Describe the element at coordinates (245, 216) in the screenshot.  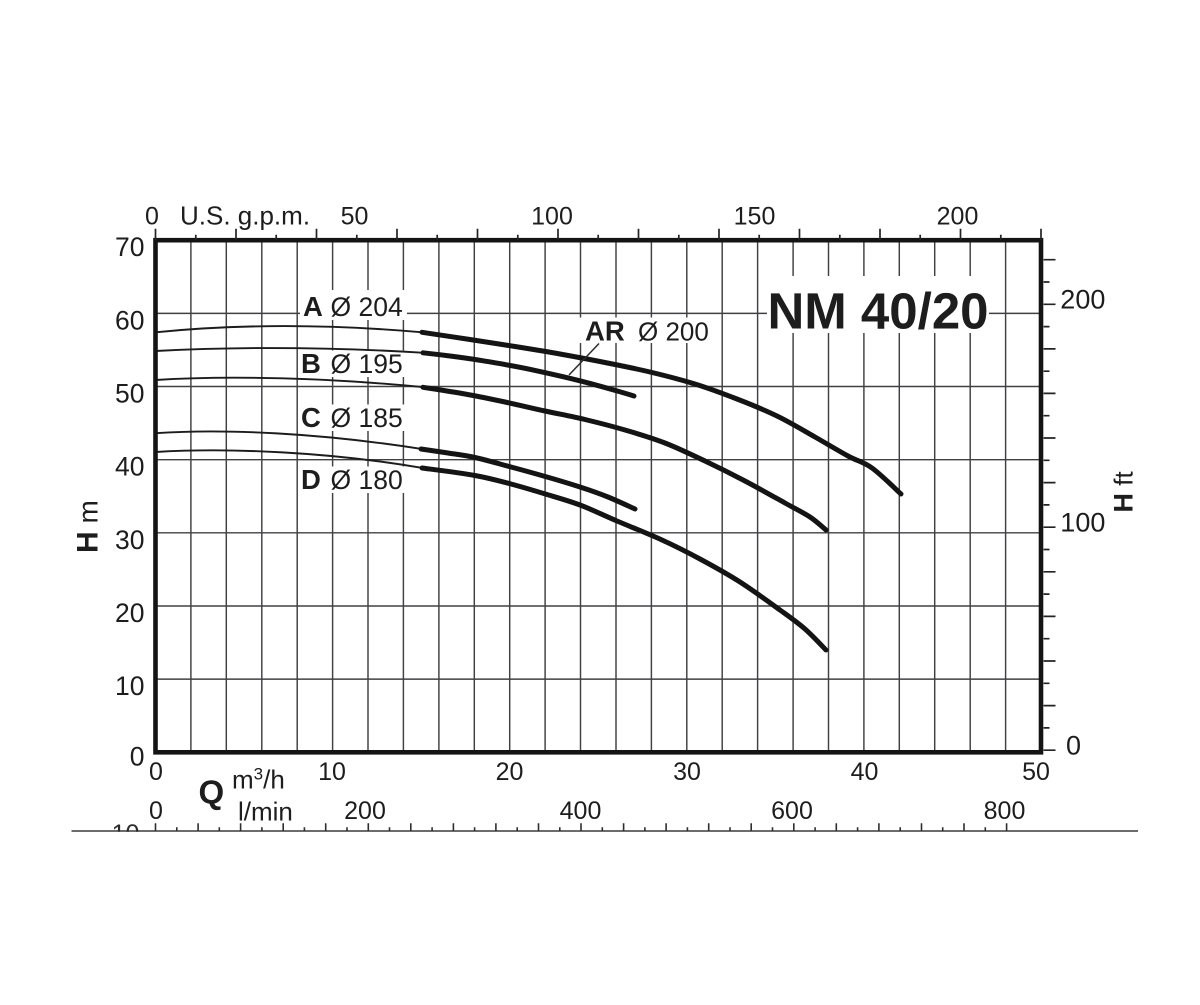
I see `svg-text: U.S. g.p.m.` at that location.